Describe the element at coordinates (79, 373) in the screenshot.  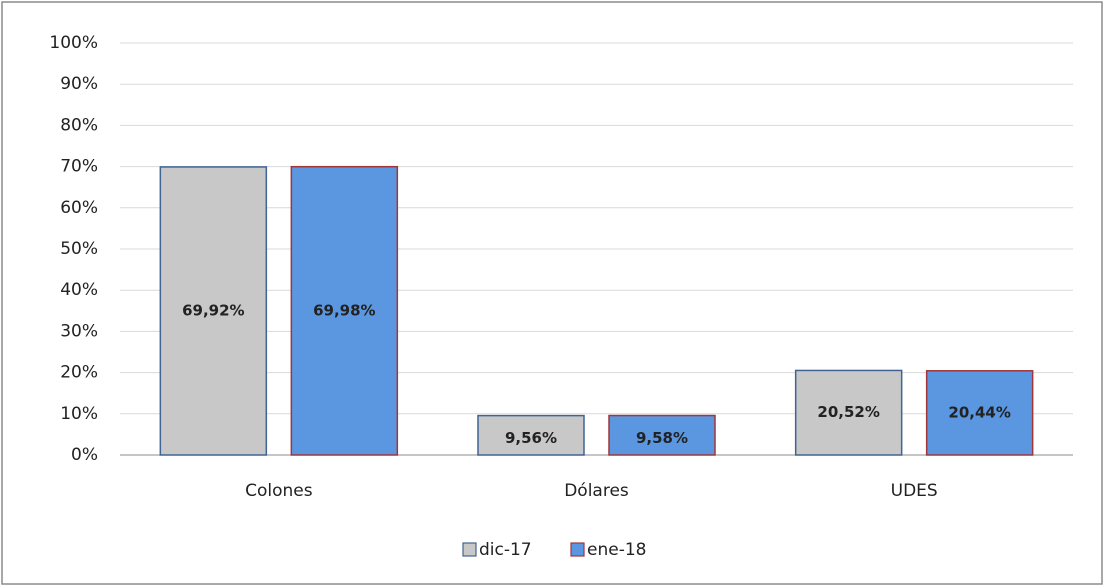
I see `y-tick-label: 20%` at that location.